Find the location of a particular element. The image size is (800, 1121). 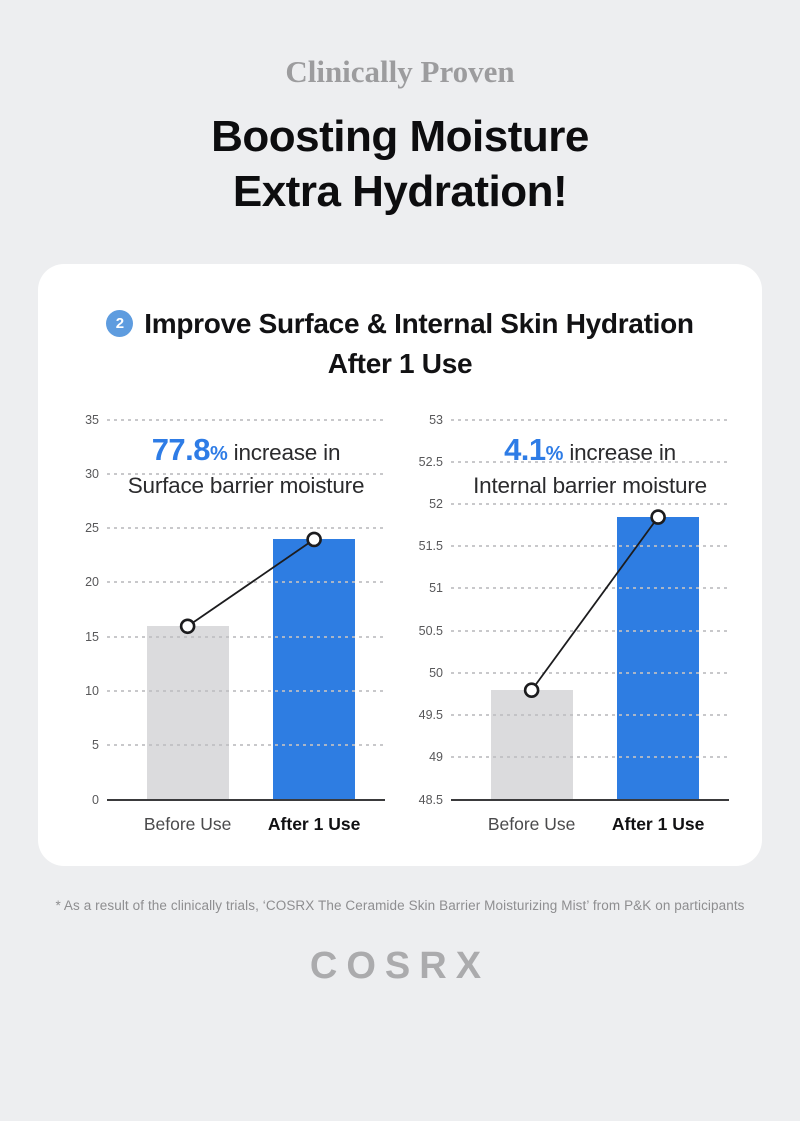

annotation-line1: 77.8% increase in is located at coordinates (246, 452).